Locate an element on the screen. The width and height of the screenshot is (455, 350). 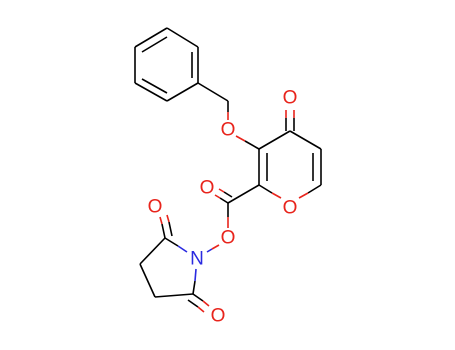
atom-label: N is located at coordinates (197, 259).